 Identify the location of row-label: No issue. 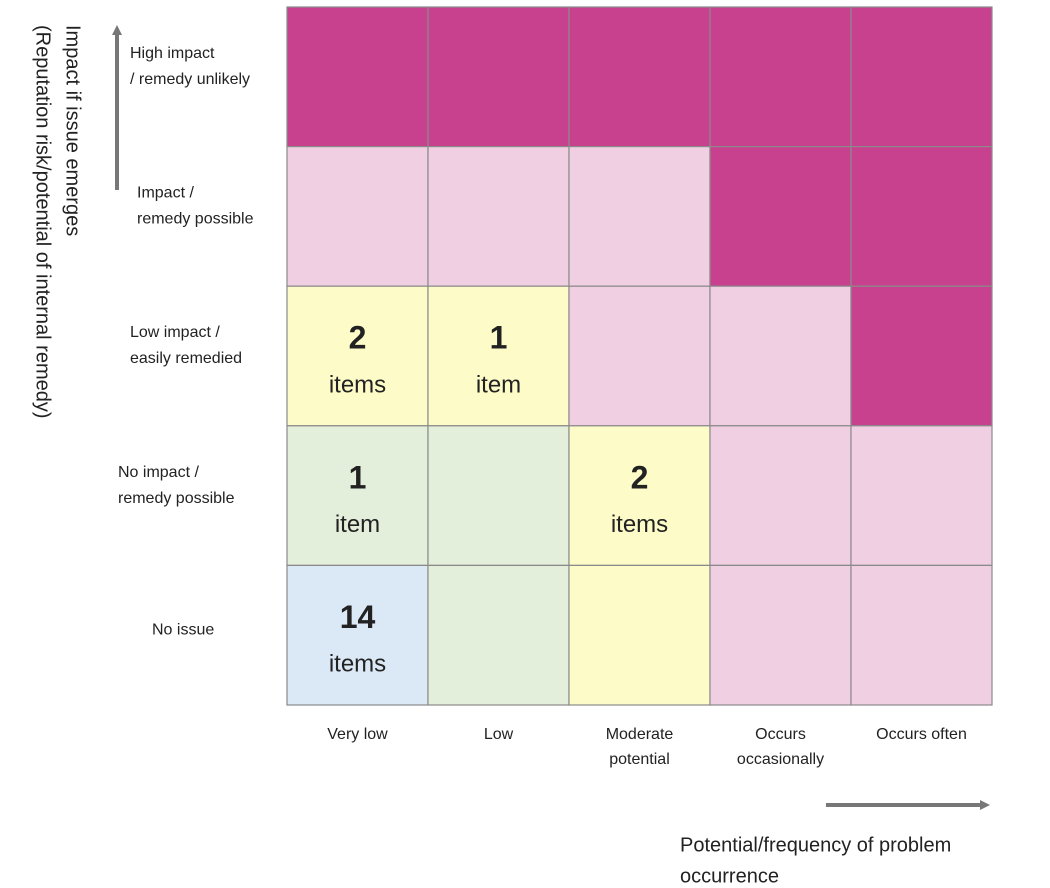
(183, 629).